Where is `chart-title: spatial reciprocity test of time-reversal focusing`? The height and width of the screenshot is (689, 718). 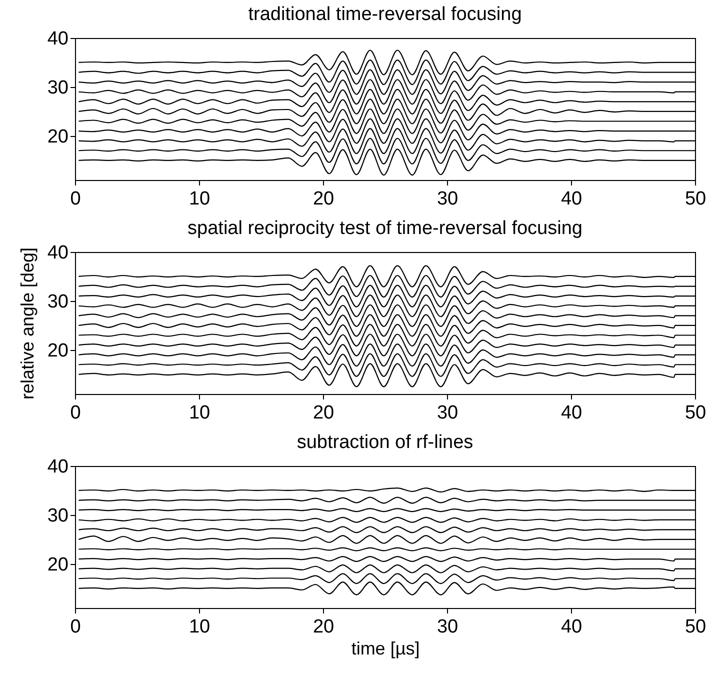 chart-title: spatial reciprocity test of time-reversal focusing is located at coordinates (385, 228).